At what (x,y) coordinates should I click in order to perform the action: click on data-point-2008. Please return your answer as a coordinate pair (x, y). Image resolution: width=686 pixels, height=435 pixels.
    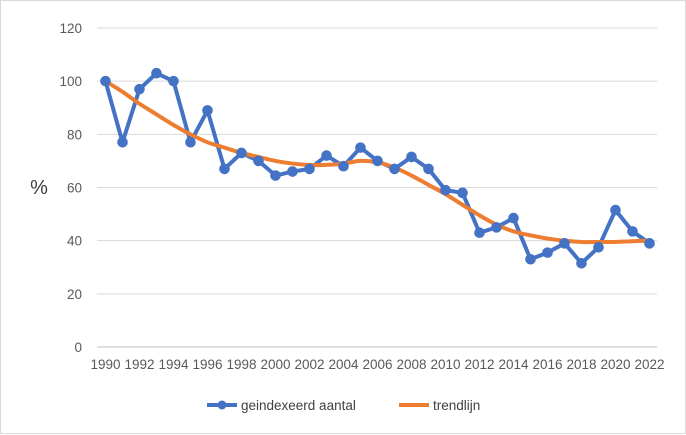
    Looking at the image, I should click on (411, 157).